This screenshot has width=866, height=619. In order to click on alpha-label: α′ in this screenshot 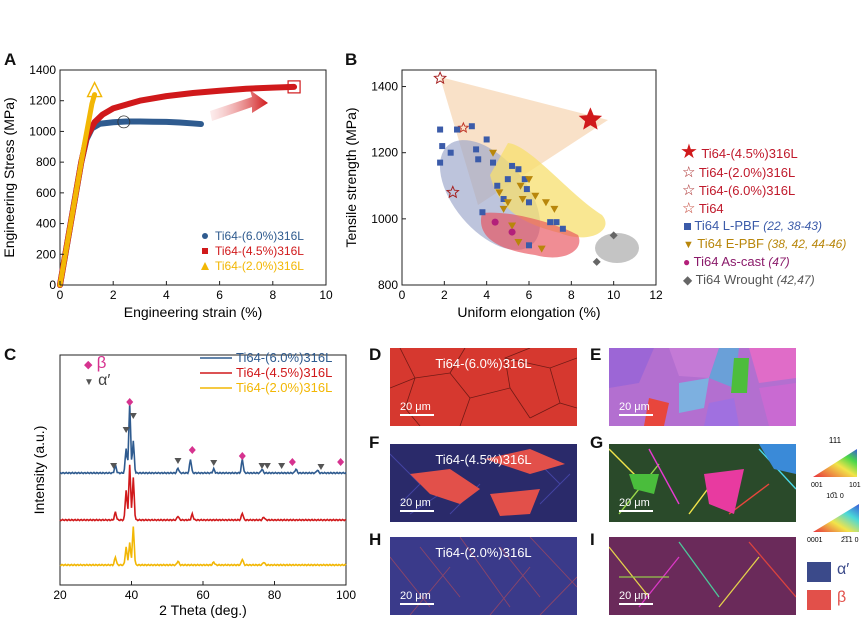, I will do `click(843, 569)`.